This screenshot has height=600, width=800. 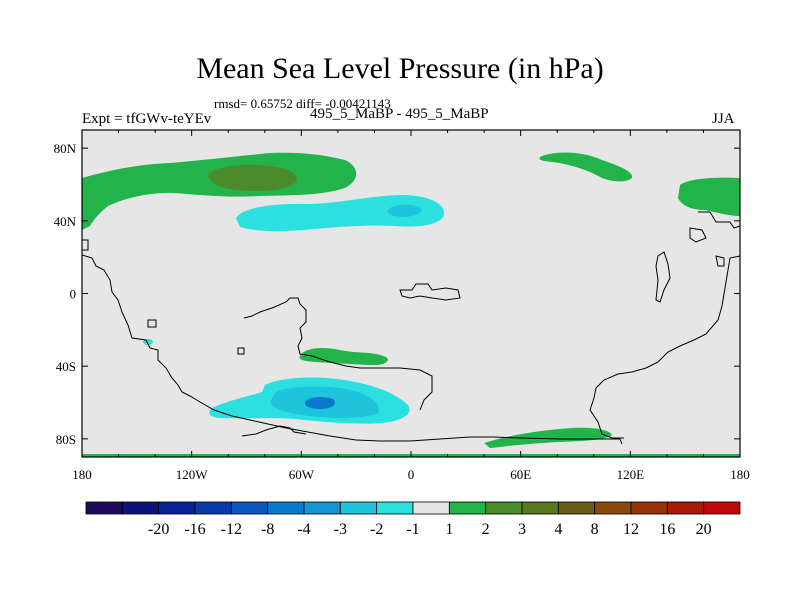 What do you see at coordinates (411, 474) in the screenshot?
I see `x-tick-label: 0` at bounding box center [411, 474].